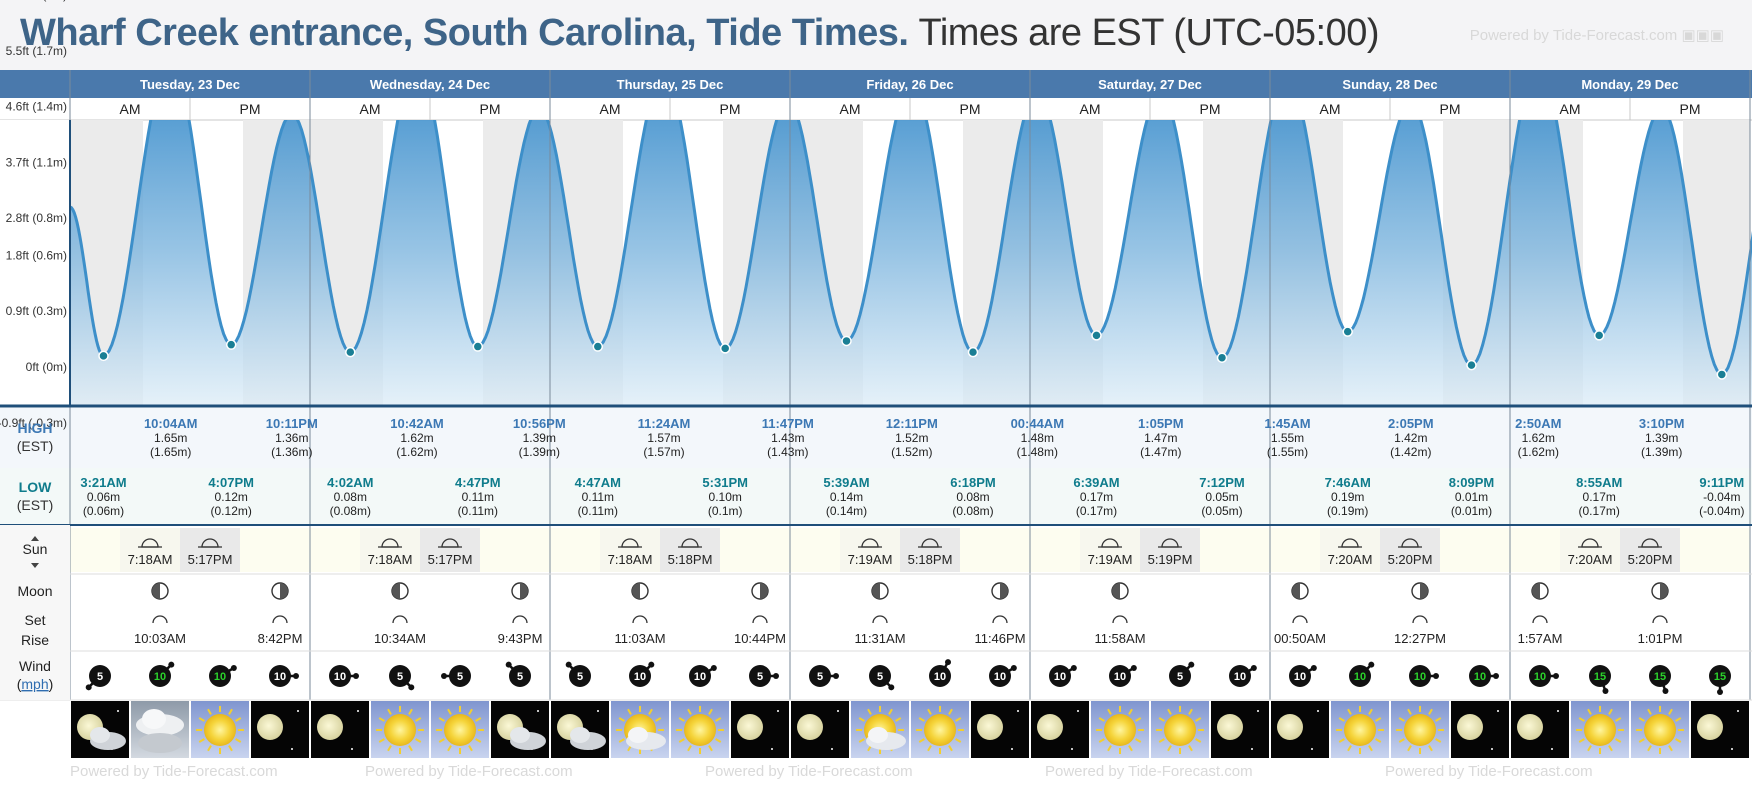  Describe the element at coordinates (1110, 559) in the screenshot. I see `sunrise-time: 7:19AM` at that location.